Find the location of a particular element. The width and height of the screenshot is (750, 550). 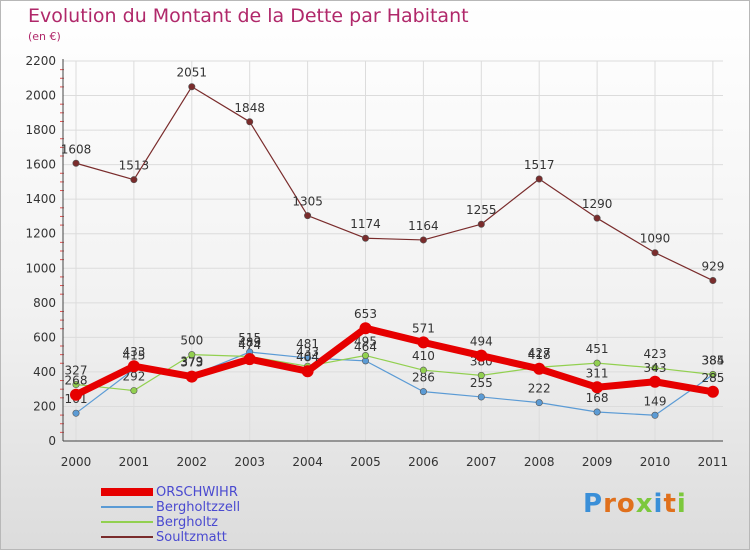

data-label-bergholtz: 292 is located at coordinates (133, 377).